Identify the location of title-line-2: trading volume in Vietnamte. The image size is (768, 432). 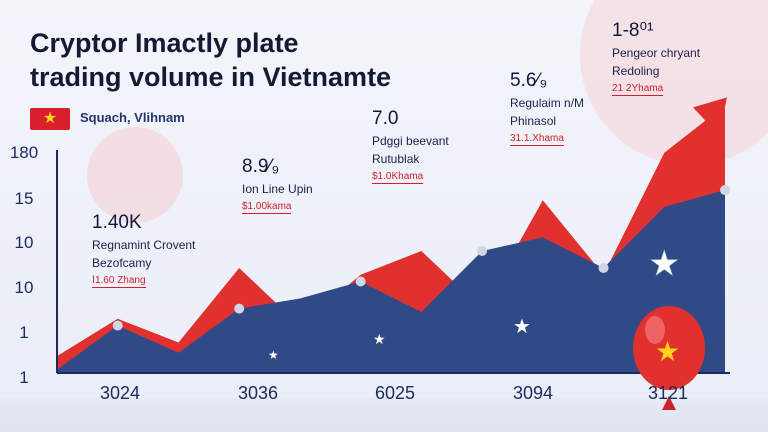
(211, 77).